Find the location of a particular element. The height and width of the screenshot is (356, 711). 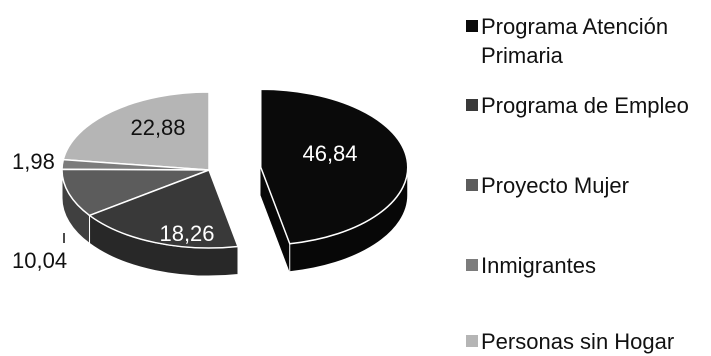

legend-item-sin-hogar: Personas sin Hogar is located at coordinates (586, 341).